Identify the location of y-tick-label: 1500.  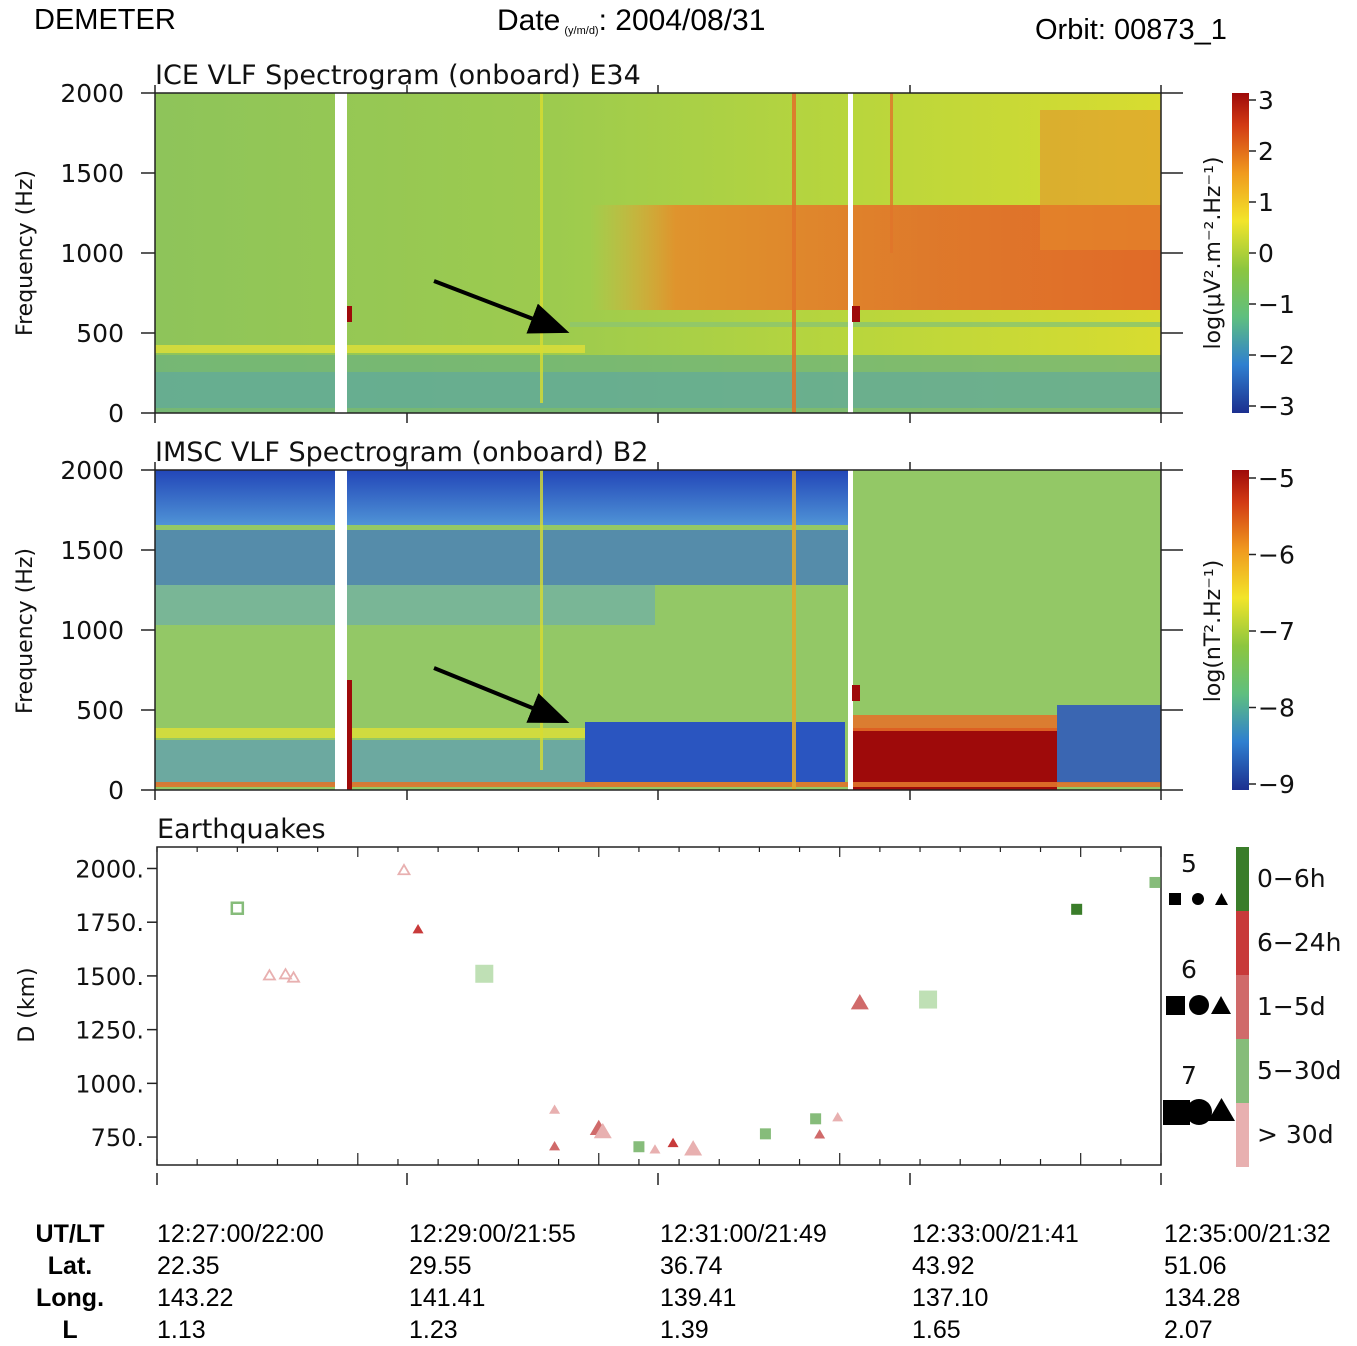
(92, 173).